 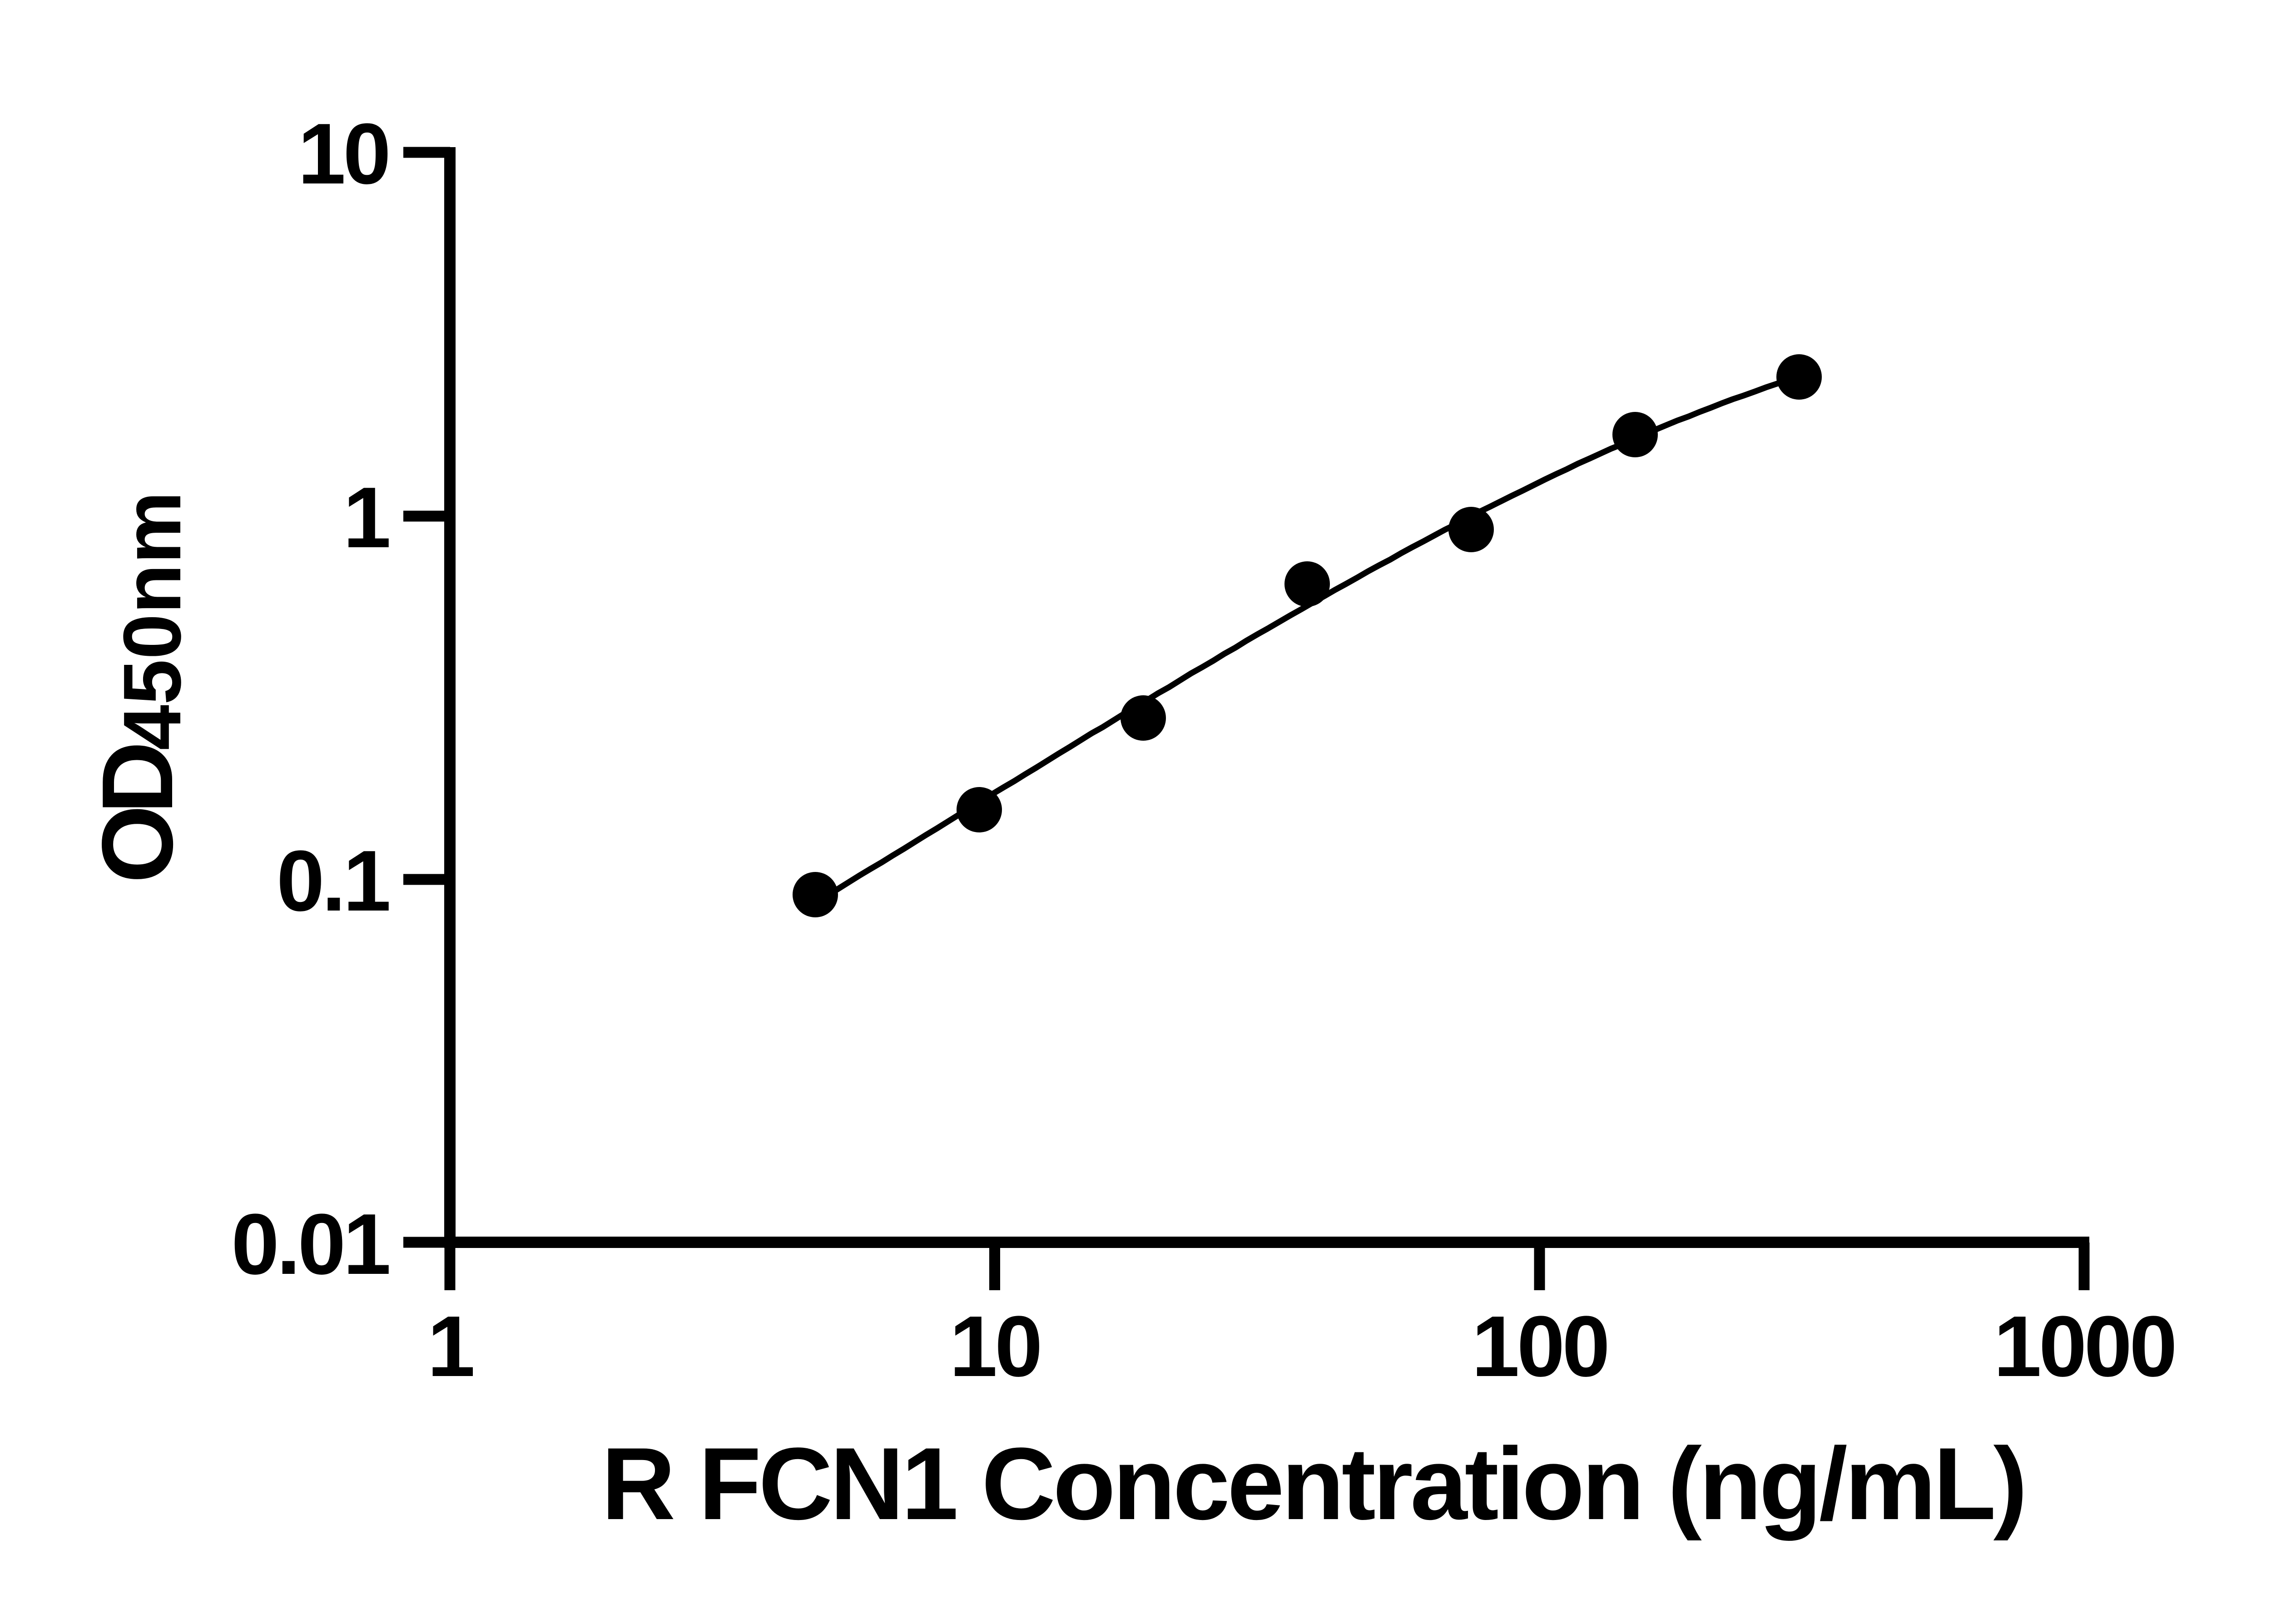 I want to click on svg-text: 1000, so click(x=2084, y=1346).